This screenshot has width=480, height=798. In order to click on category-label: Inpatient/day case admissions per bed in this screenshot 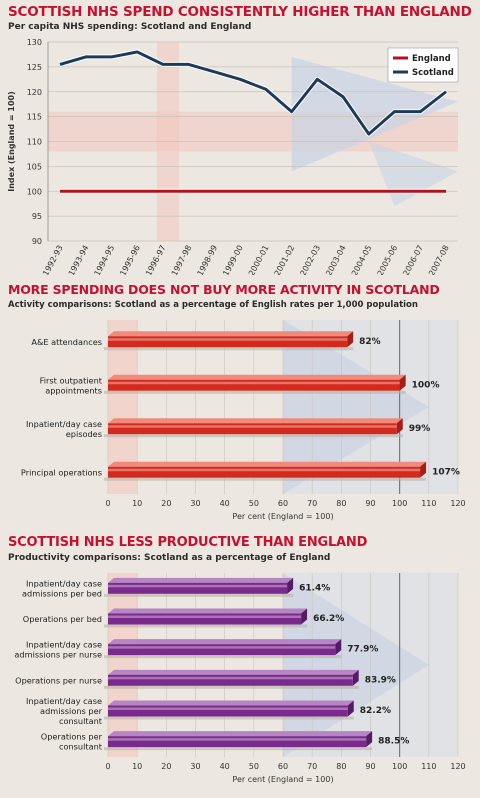, I will do `click(62, 588)`.